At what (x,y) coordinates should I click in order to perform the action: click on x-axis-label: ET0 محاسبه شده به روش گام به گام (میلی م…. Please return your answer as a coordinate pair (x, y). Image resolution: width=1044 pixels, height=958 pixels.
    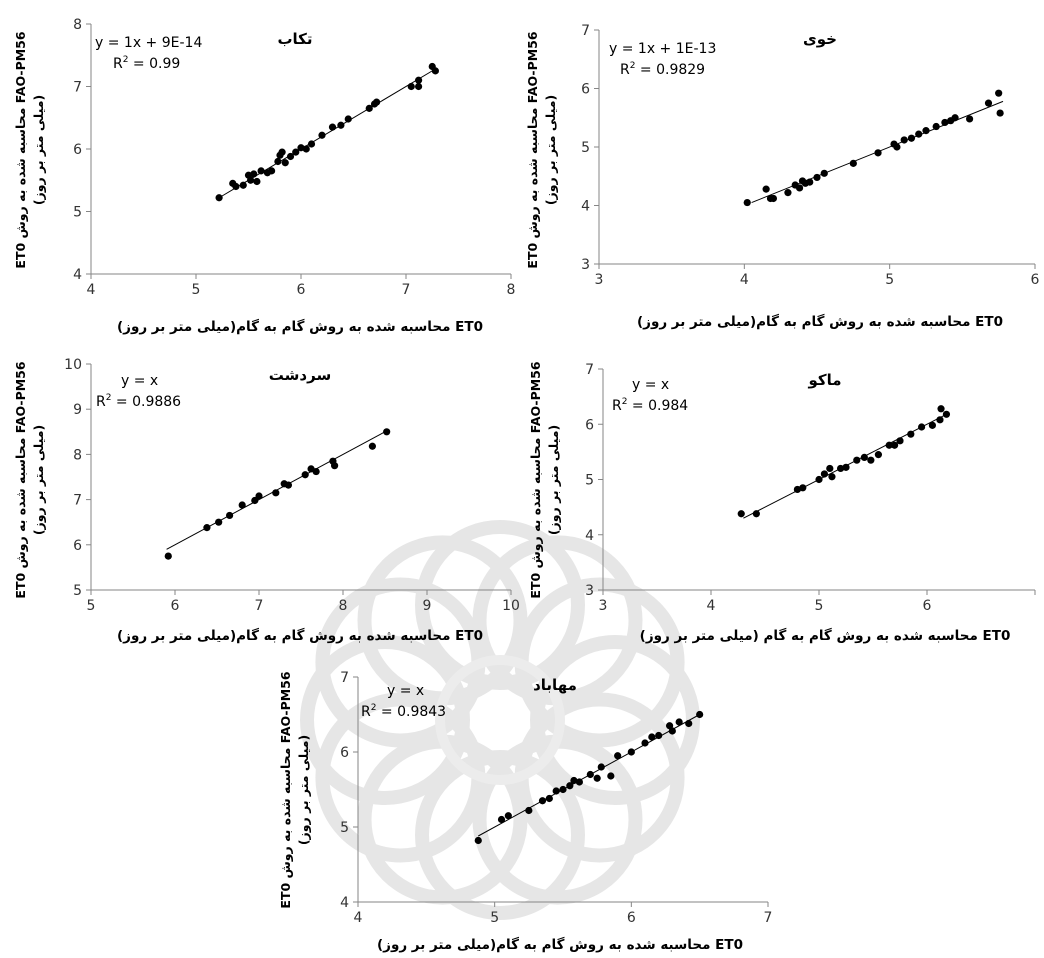
    Looking at the image, I should click on (825, 635).